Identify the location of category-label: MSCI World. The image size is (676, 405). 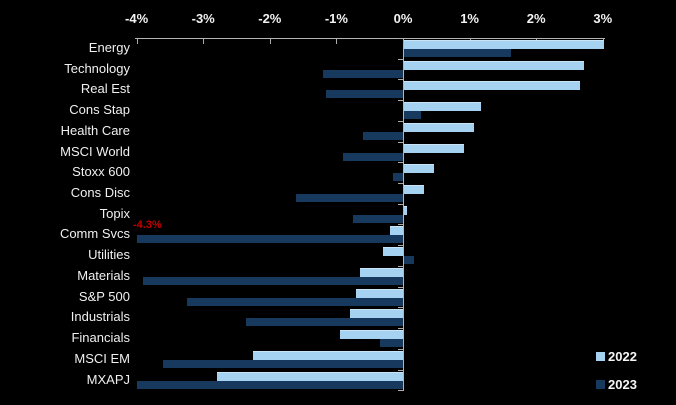
(95, 151).